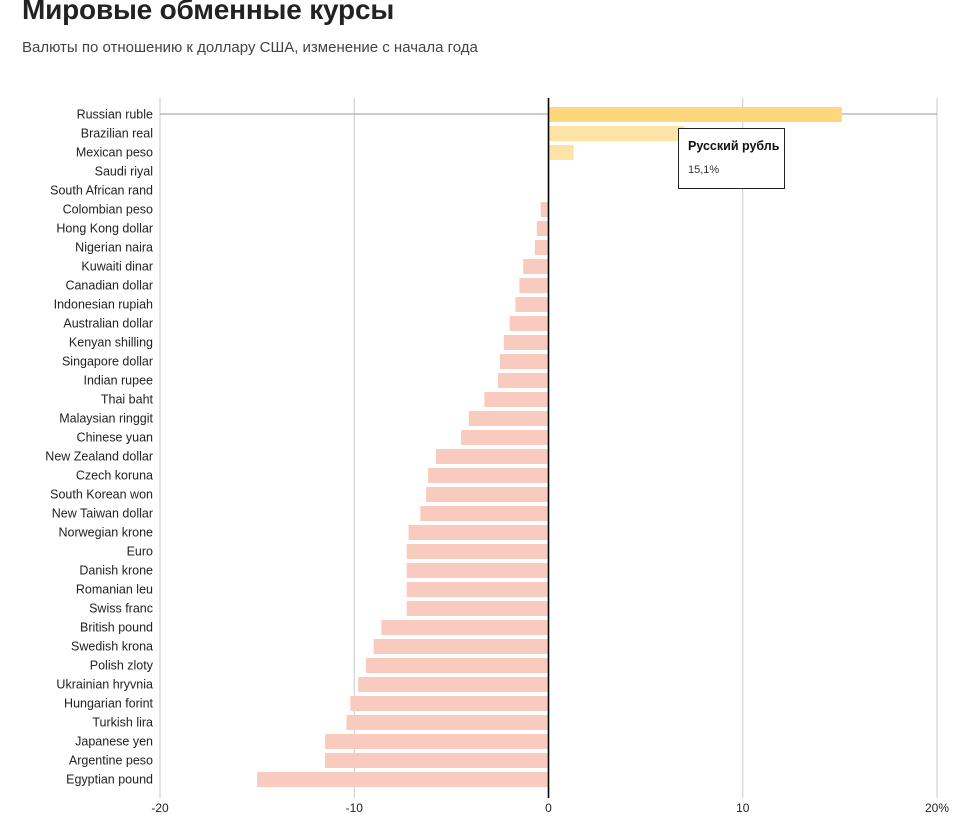 The image size is (965, 829). What do you see at coordinates (122, 666) in the screenshot?
I see `category-label: Polish zloty` at bounding box center [122, 666].